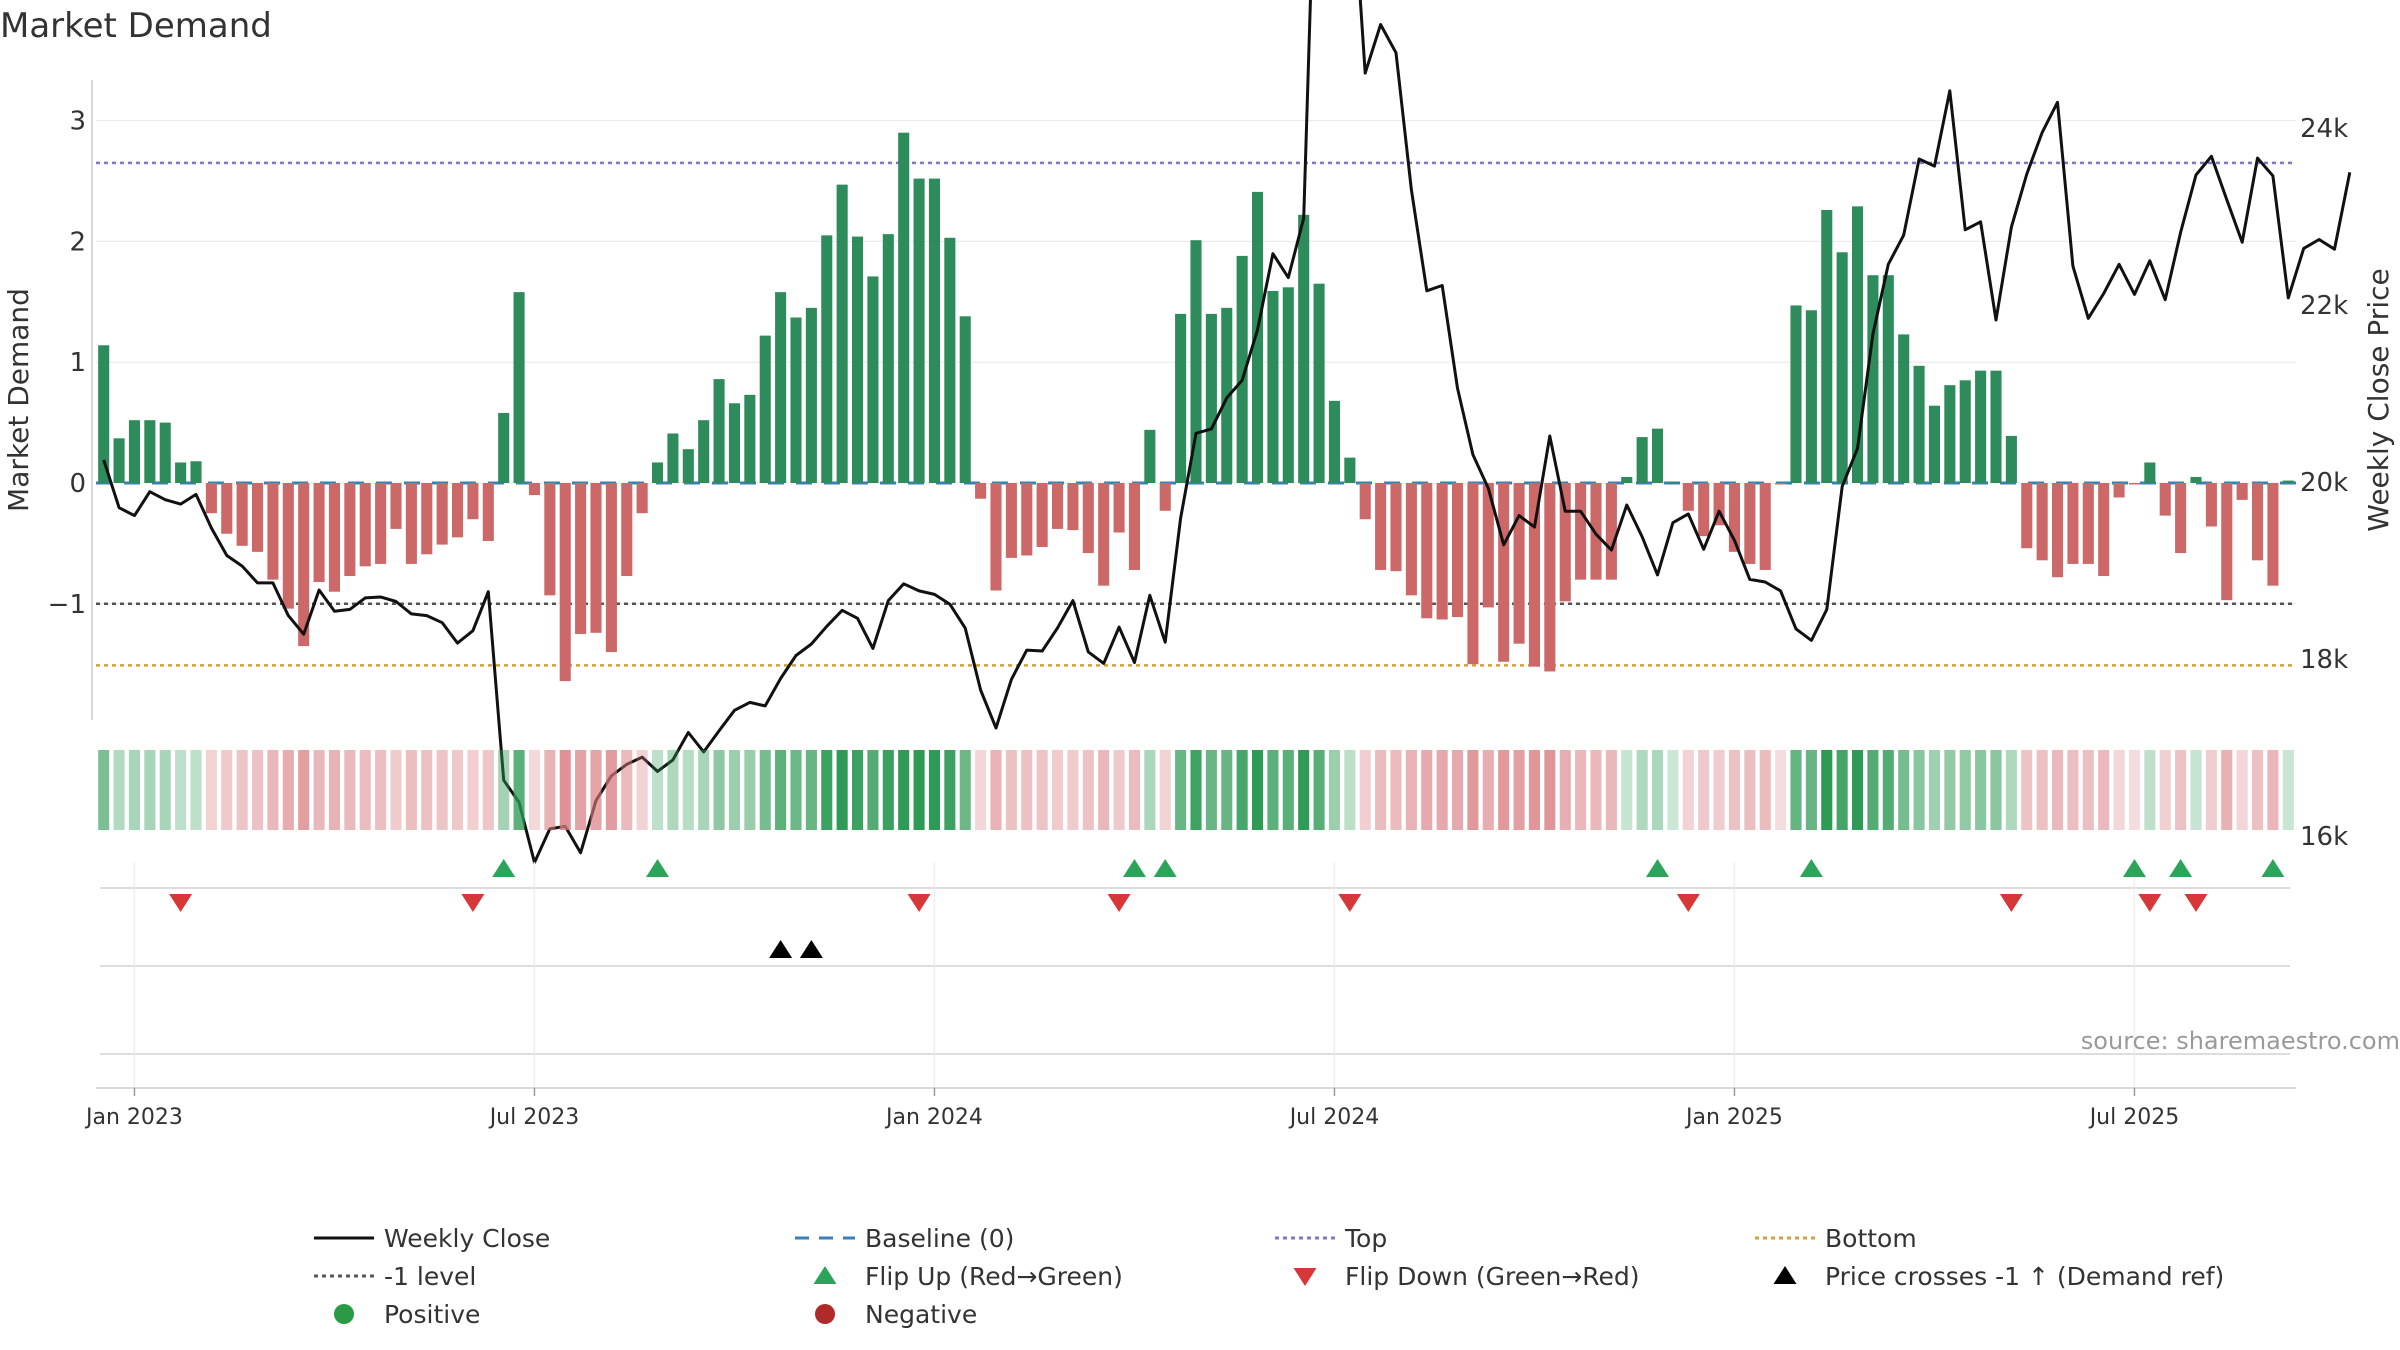  I want to click on legend-label: Negative, so click(921, 1314).